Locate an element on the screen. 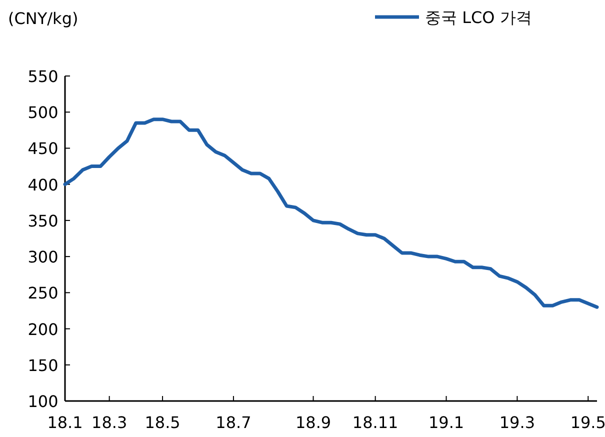 This screenshot has width=605, height=437. y-tick-label: 200 is located at coordinates (43, 329).